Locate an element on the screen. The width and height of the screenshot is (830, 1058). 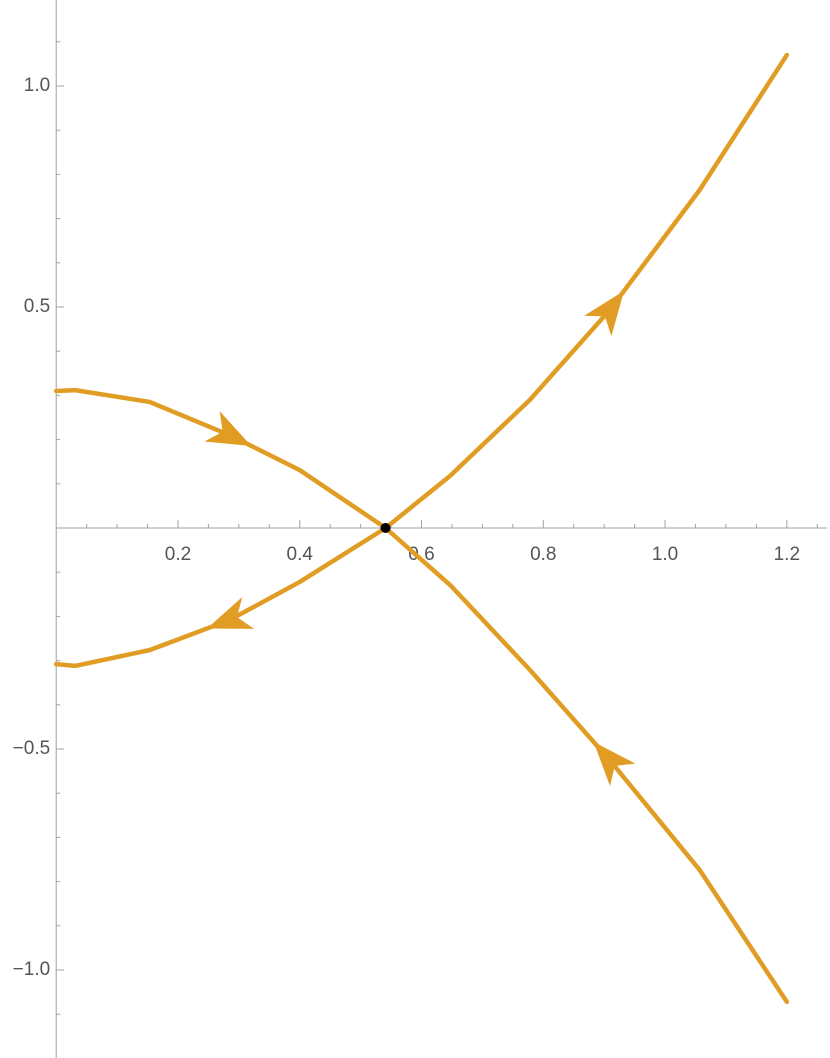
x-tick-label: 0.6 is located at coordinates (421, 554).